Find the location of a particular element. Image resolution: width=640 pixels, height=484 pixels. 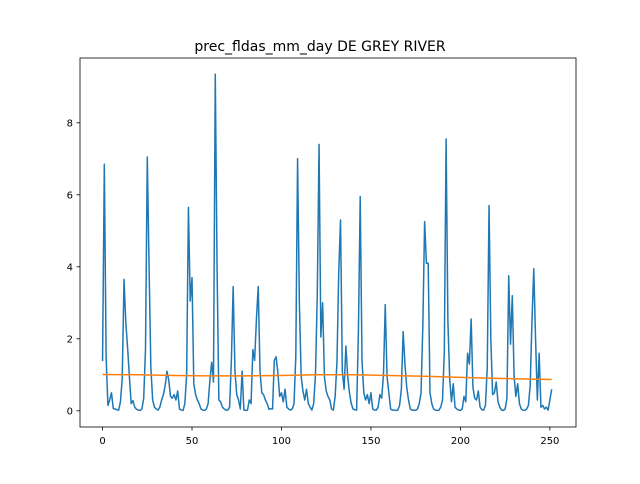

chart-title: prec_fldas_mm_day DE GREY RIVER is located at coordinates (319, 47).